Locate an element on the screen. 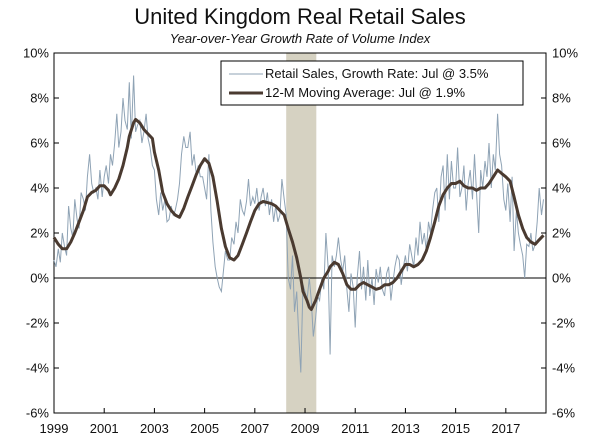 The height and width of the screenshot is (442, 600). x-tick-label-3: 2005 is located at coordinates (204, 428).